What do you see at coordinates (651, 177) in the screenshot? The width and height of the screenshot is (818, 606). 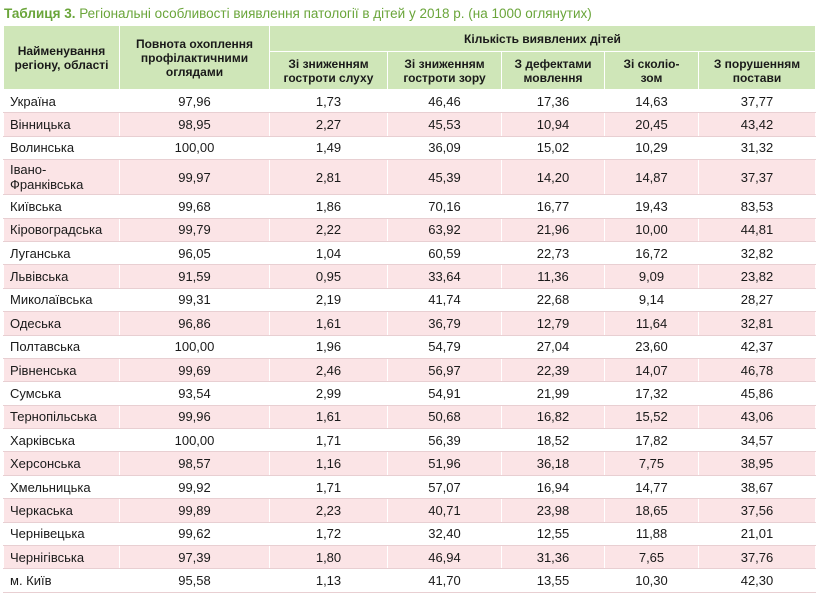 I see `cell-scoliosis: 14,87` at bounding box center [651, 177].